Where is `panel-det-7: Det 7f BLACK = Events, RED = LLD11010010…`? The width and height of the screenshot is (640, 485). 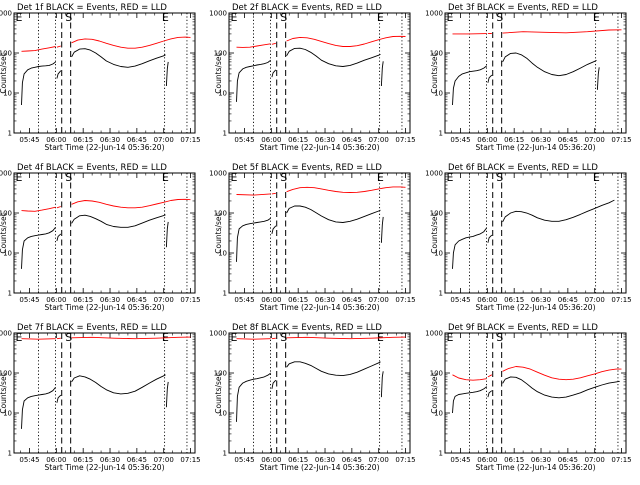
panel-det-7: Det 7f BLACK = Events, RED = LLD11010010… is located at coordinates (100, 397).